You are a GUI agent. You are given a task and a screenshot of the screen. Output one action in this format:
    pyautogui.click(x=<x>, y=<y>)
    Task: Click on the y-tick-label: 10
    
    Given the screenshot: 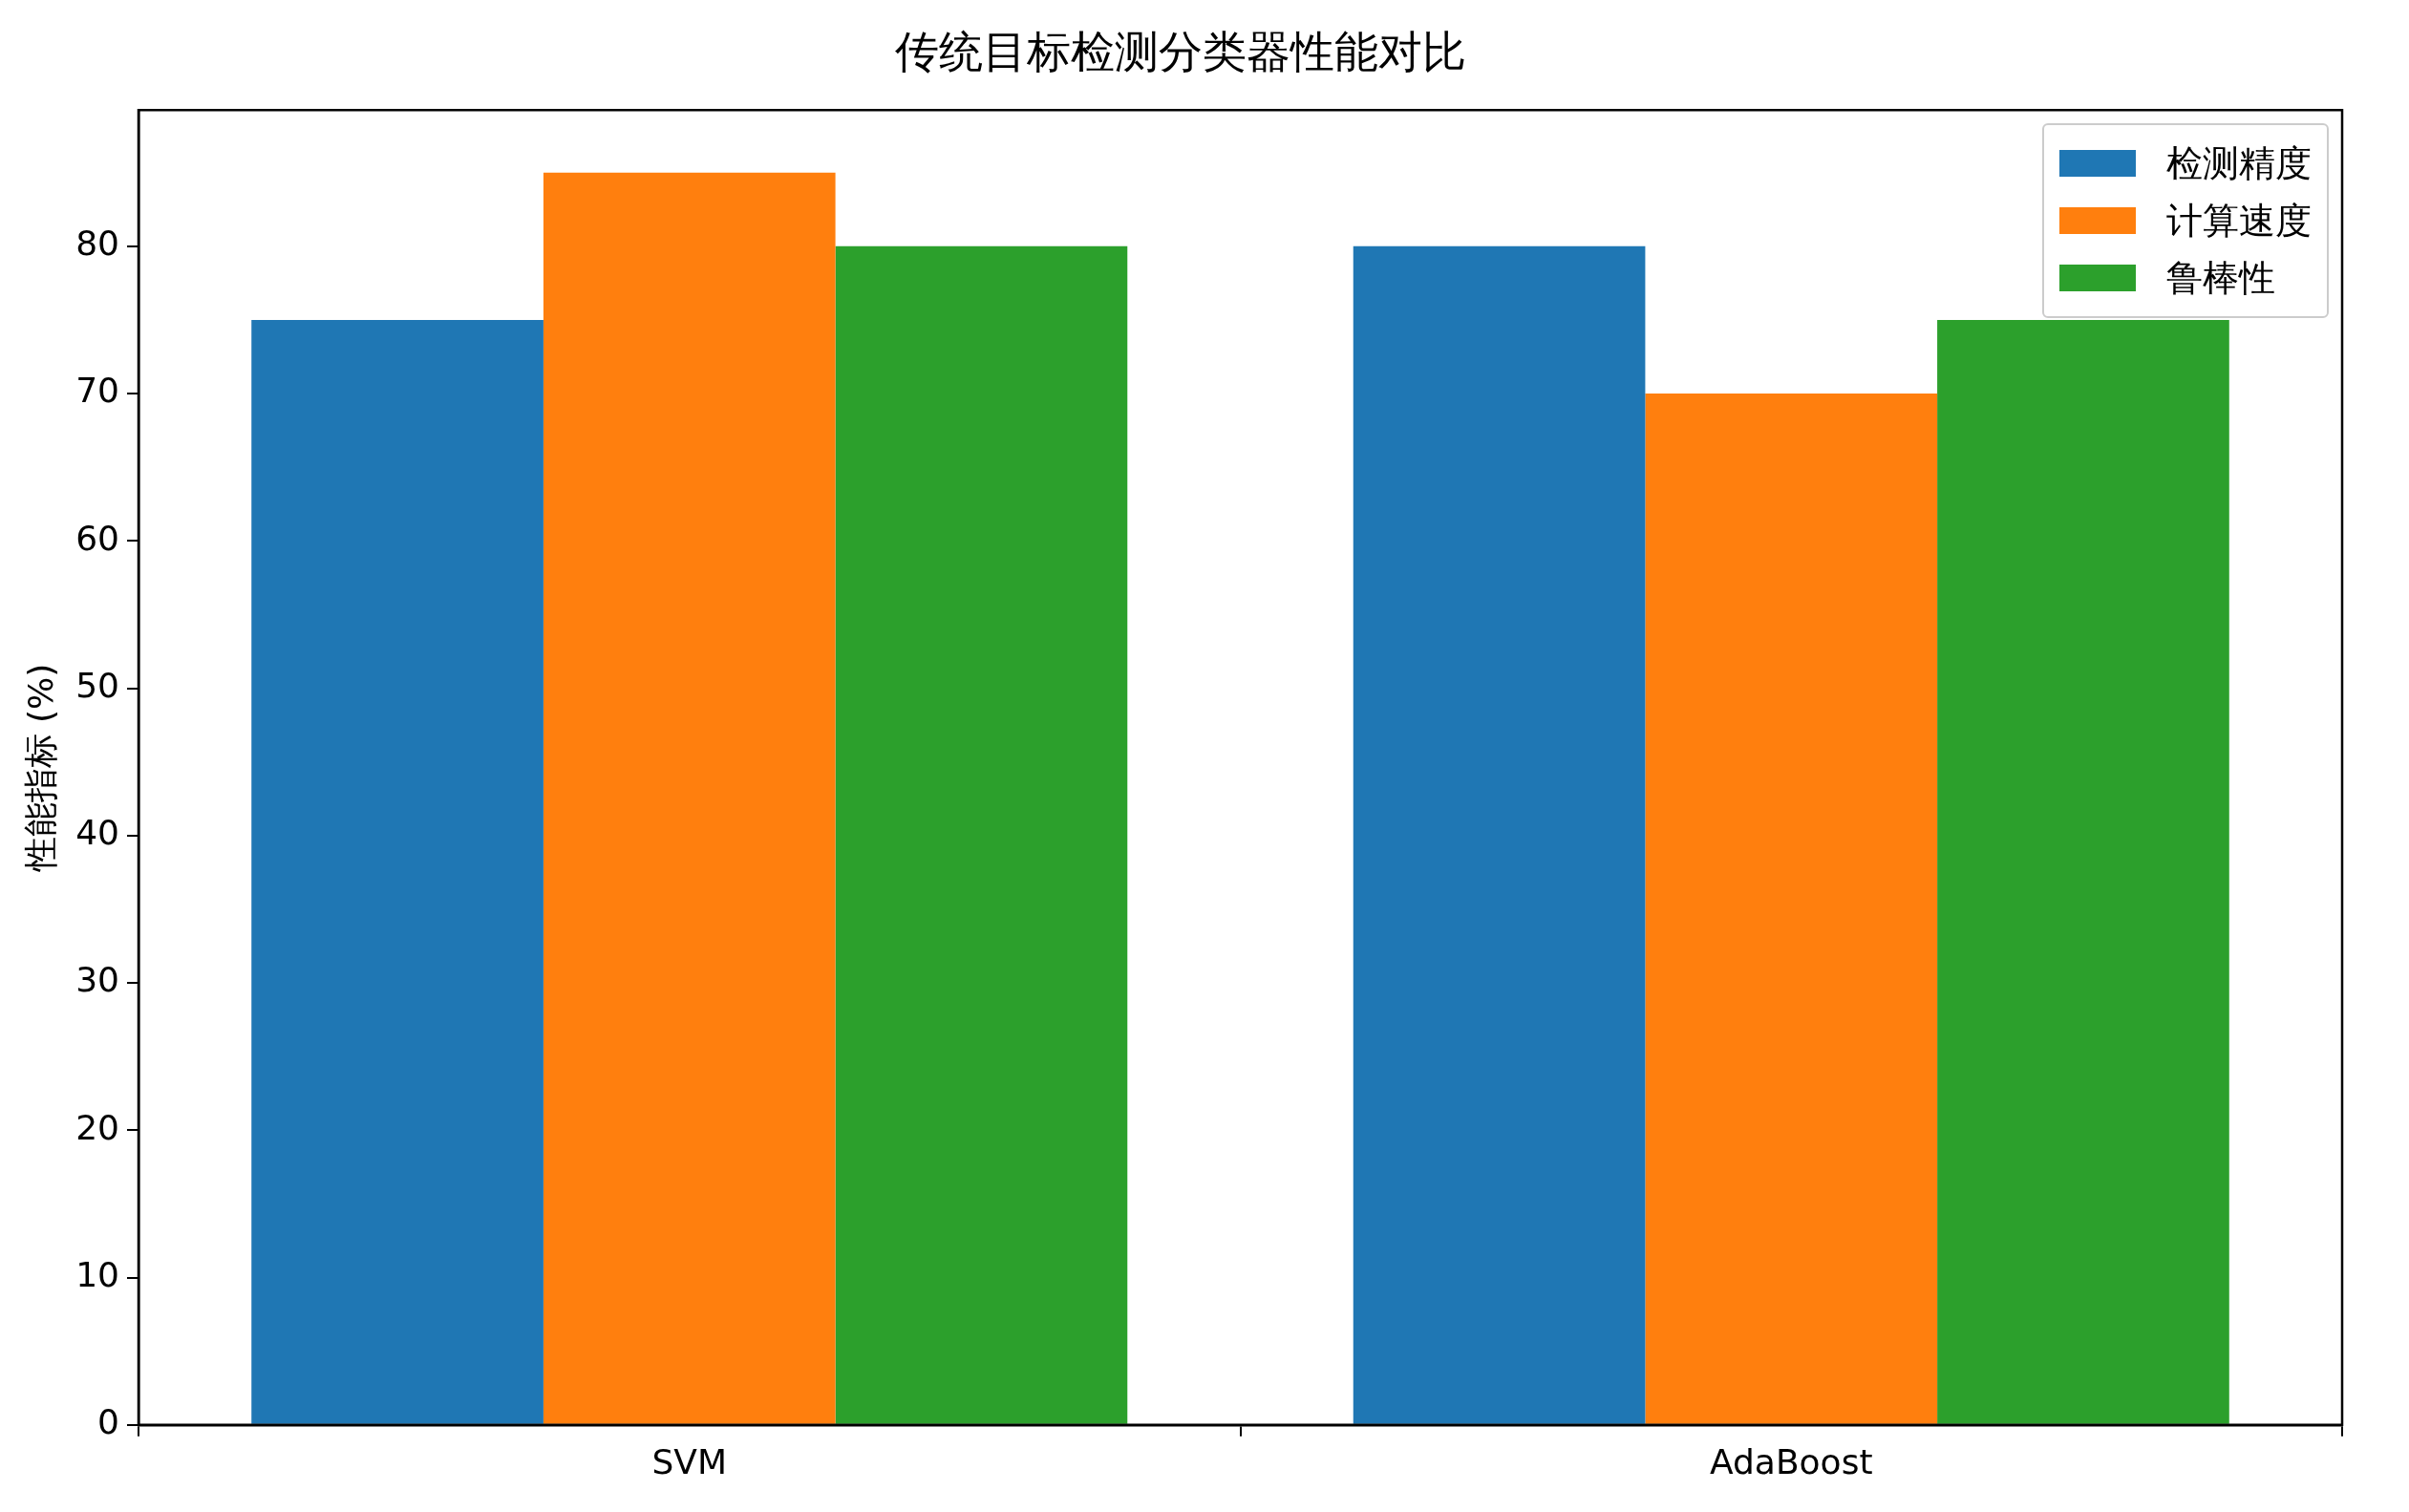 What is the action you would take?
    pyautogui.click(x=97, y=1274)
    